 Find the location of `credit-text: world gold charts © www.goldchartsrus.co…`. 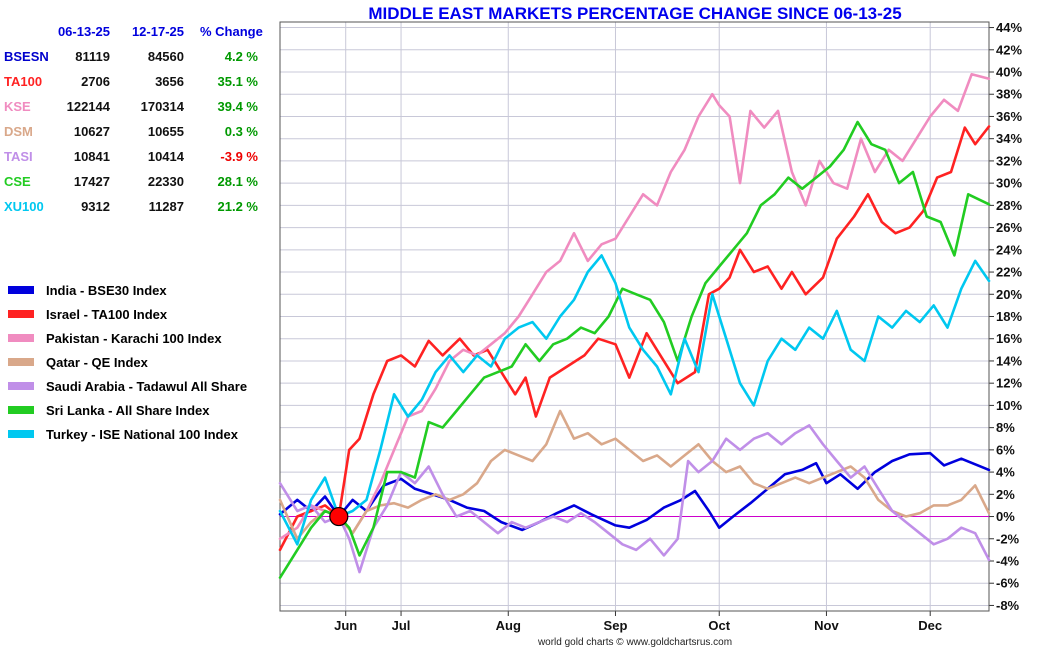

credit-text: world gold charts © www.goldchartsrus.co… is located at coordinates (635, 642).